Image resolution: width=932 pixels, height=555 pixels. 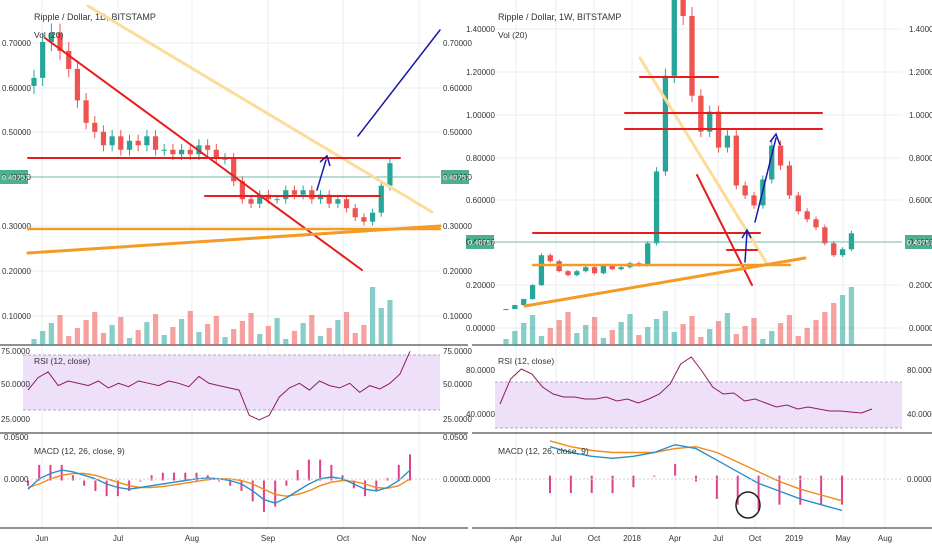 What do you see at coordinates (399, 83) in the screenshot?
I see `left-projection-line` at bounding box center [399, 83].